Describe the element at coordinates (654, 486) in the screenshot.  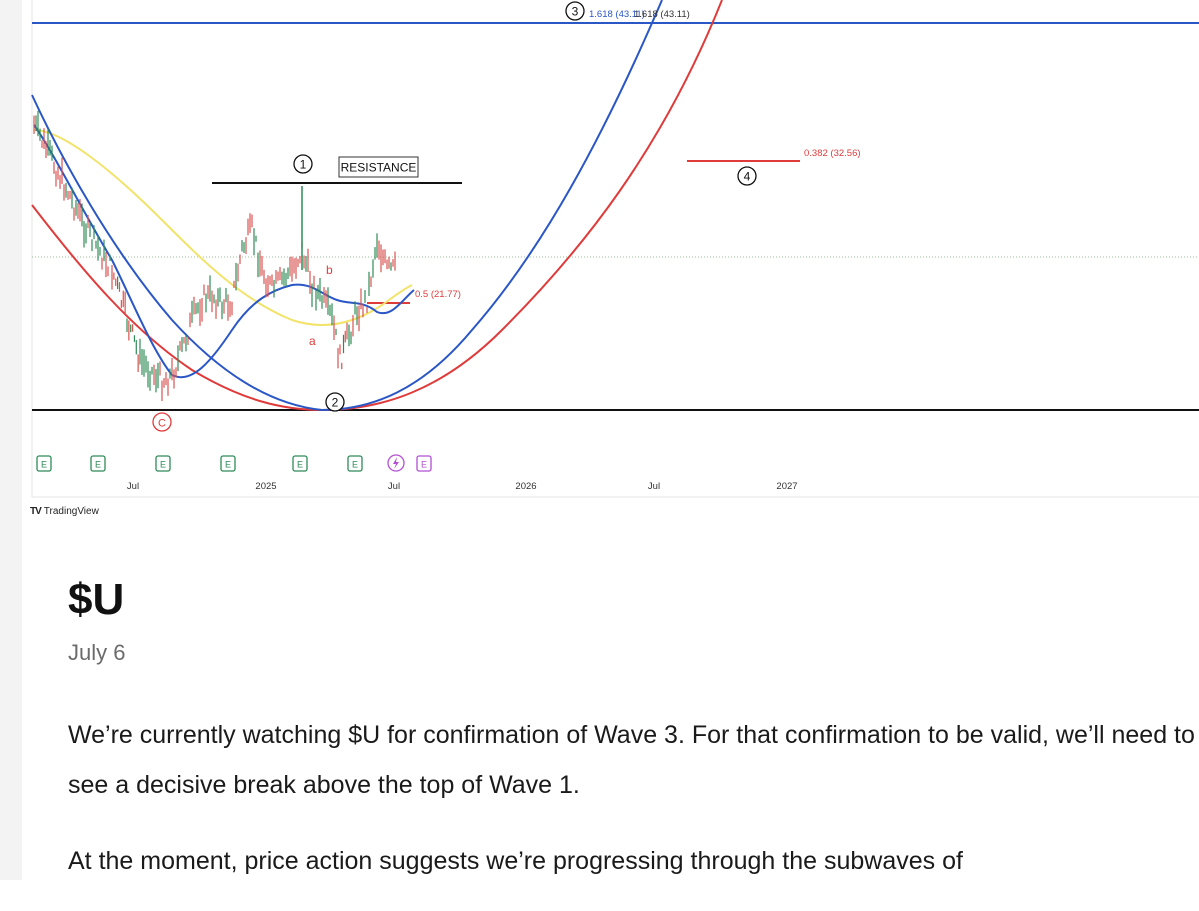
I see `time-tick-jul-2026: Jul` at that location.